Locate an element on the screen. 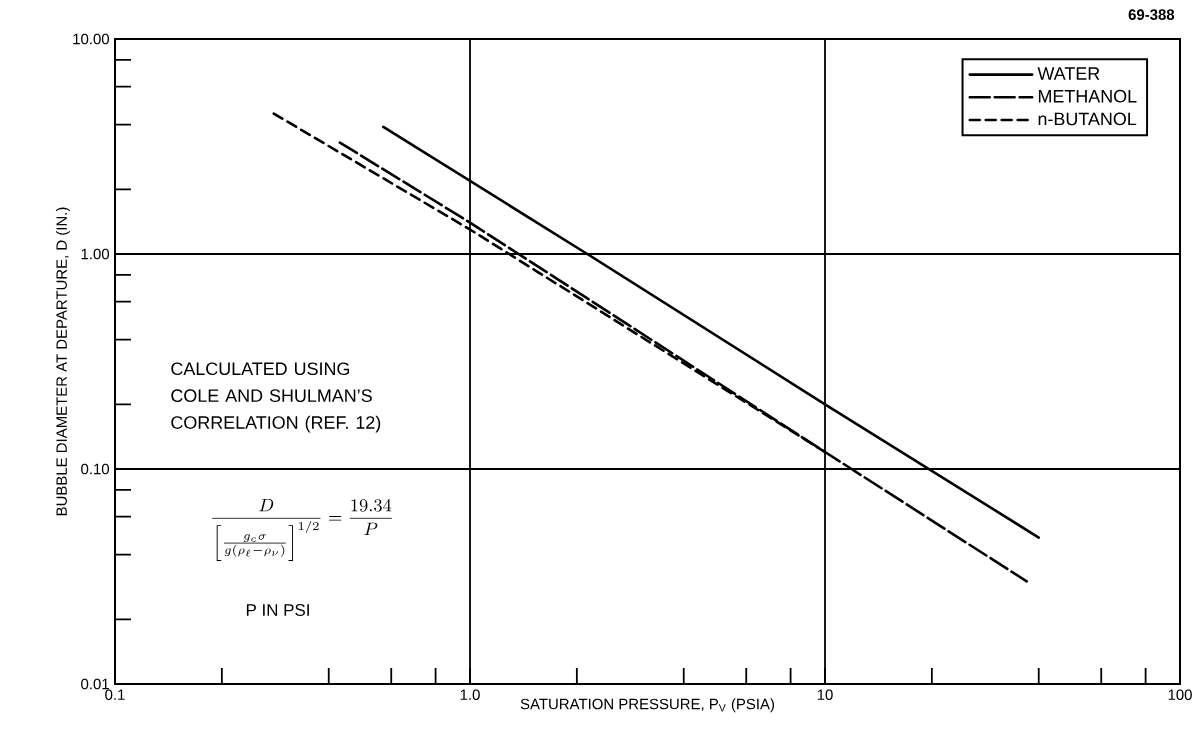 This screenshot has width=1203, height=750. y-tick-label: 1.00 is located at coordinates (95, 254).